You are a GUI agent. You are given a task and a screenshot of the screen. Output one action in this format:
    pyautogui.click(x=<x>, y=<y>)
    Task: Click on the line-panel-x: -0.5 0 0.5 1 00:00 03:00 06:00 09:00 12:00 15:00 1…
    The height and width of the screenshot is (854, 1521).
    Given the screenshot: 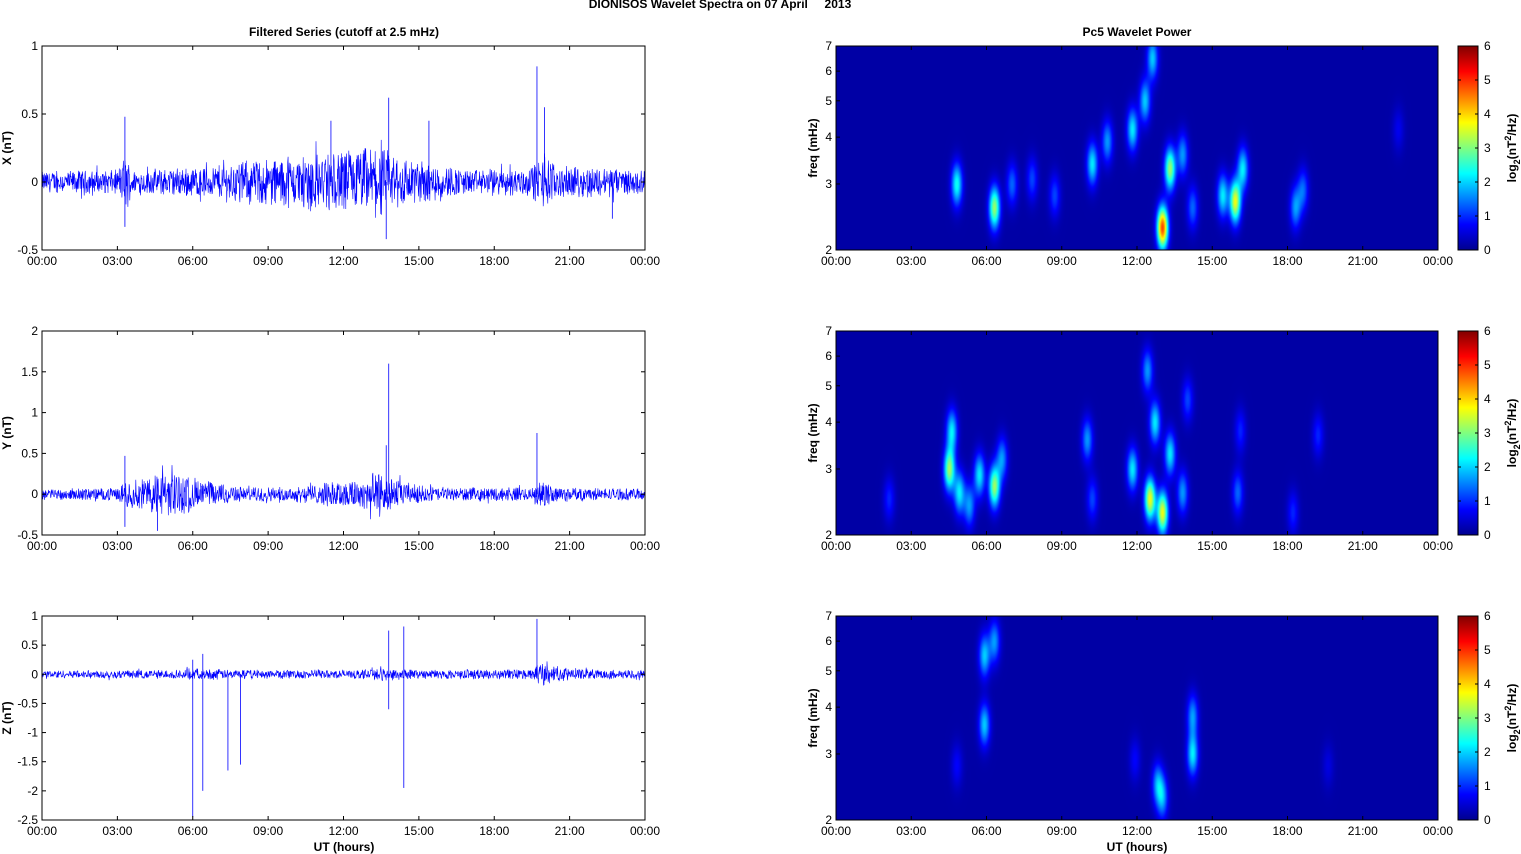 What is the action you would take?
    pyautogui.click(x=330, y=153)
    